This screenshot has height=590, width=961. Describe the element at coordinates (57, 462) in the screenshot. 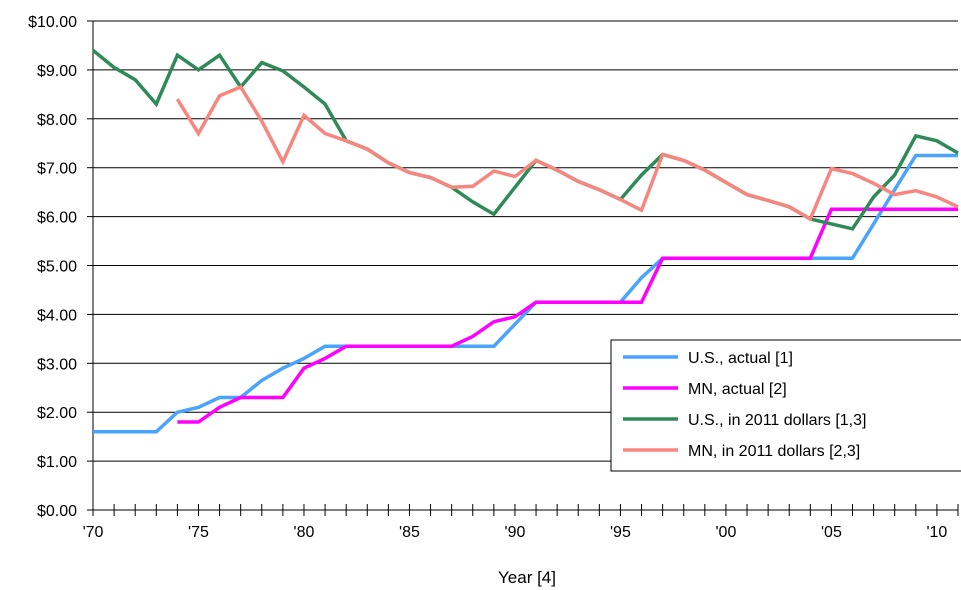

I see `y-tick-label: $1.00` at that location.